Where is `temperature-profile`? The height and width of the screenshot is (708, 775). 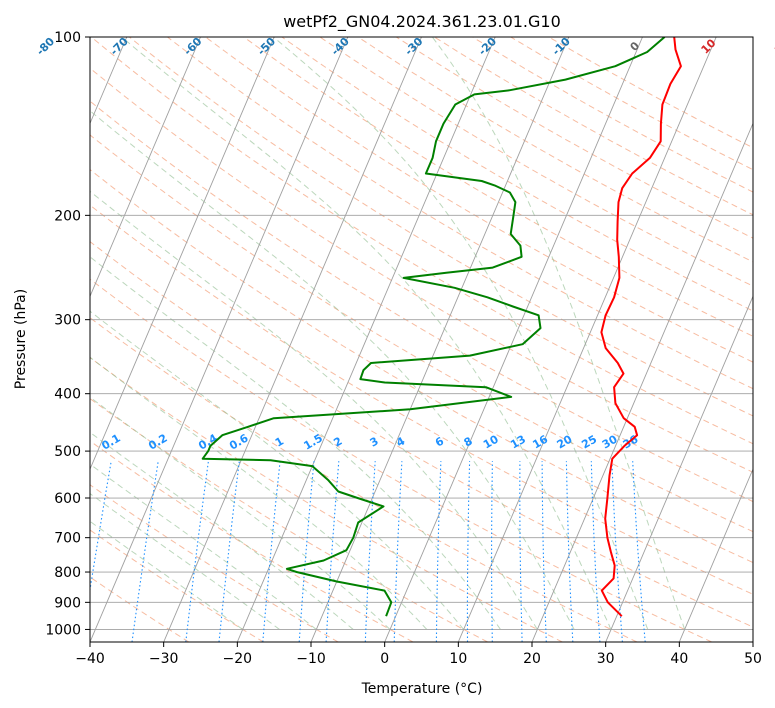 temperature-profile is located at coordinates (641, 327).